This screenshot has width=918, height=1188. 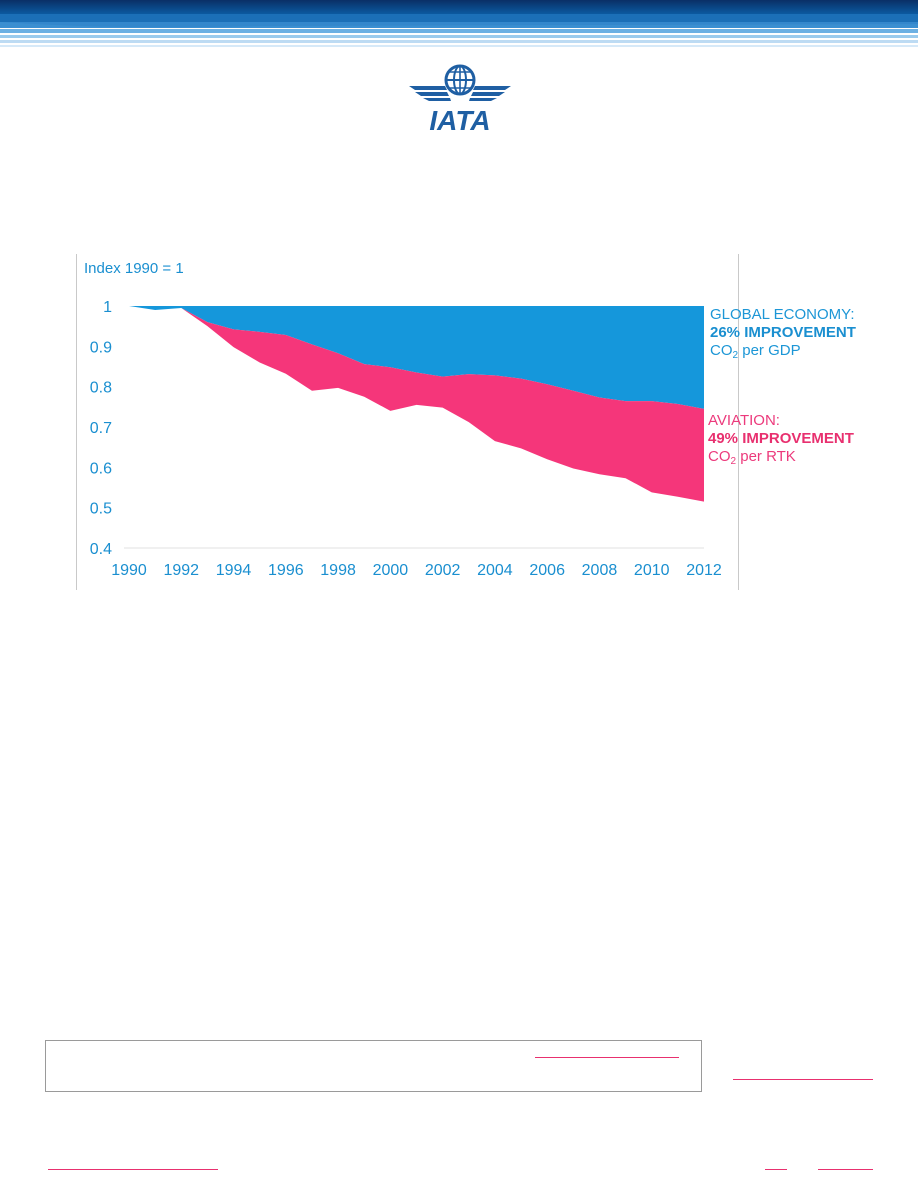 What do you see at coordinates (547, 570) in the screenshot?
I see `x-tick-label: 2006` at bounding box center [547, 570].